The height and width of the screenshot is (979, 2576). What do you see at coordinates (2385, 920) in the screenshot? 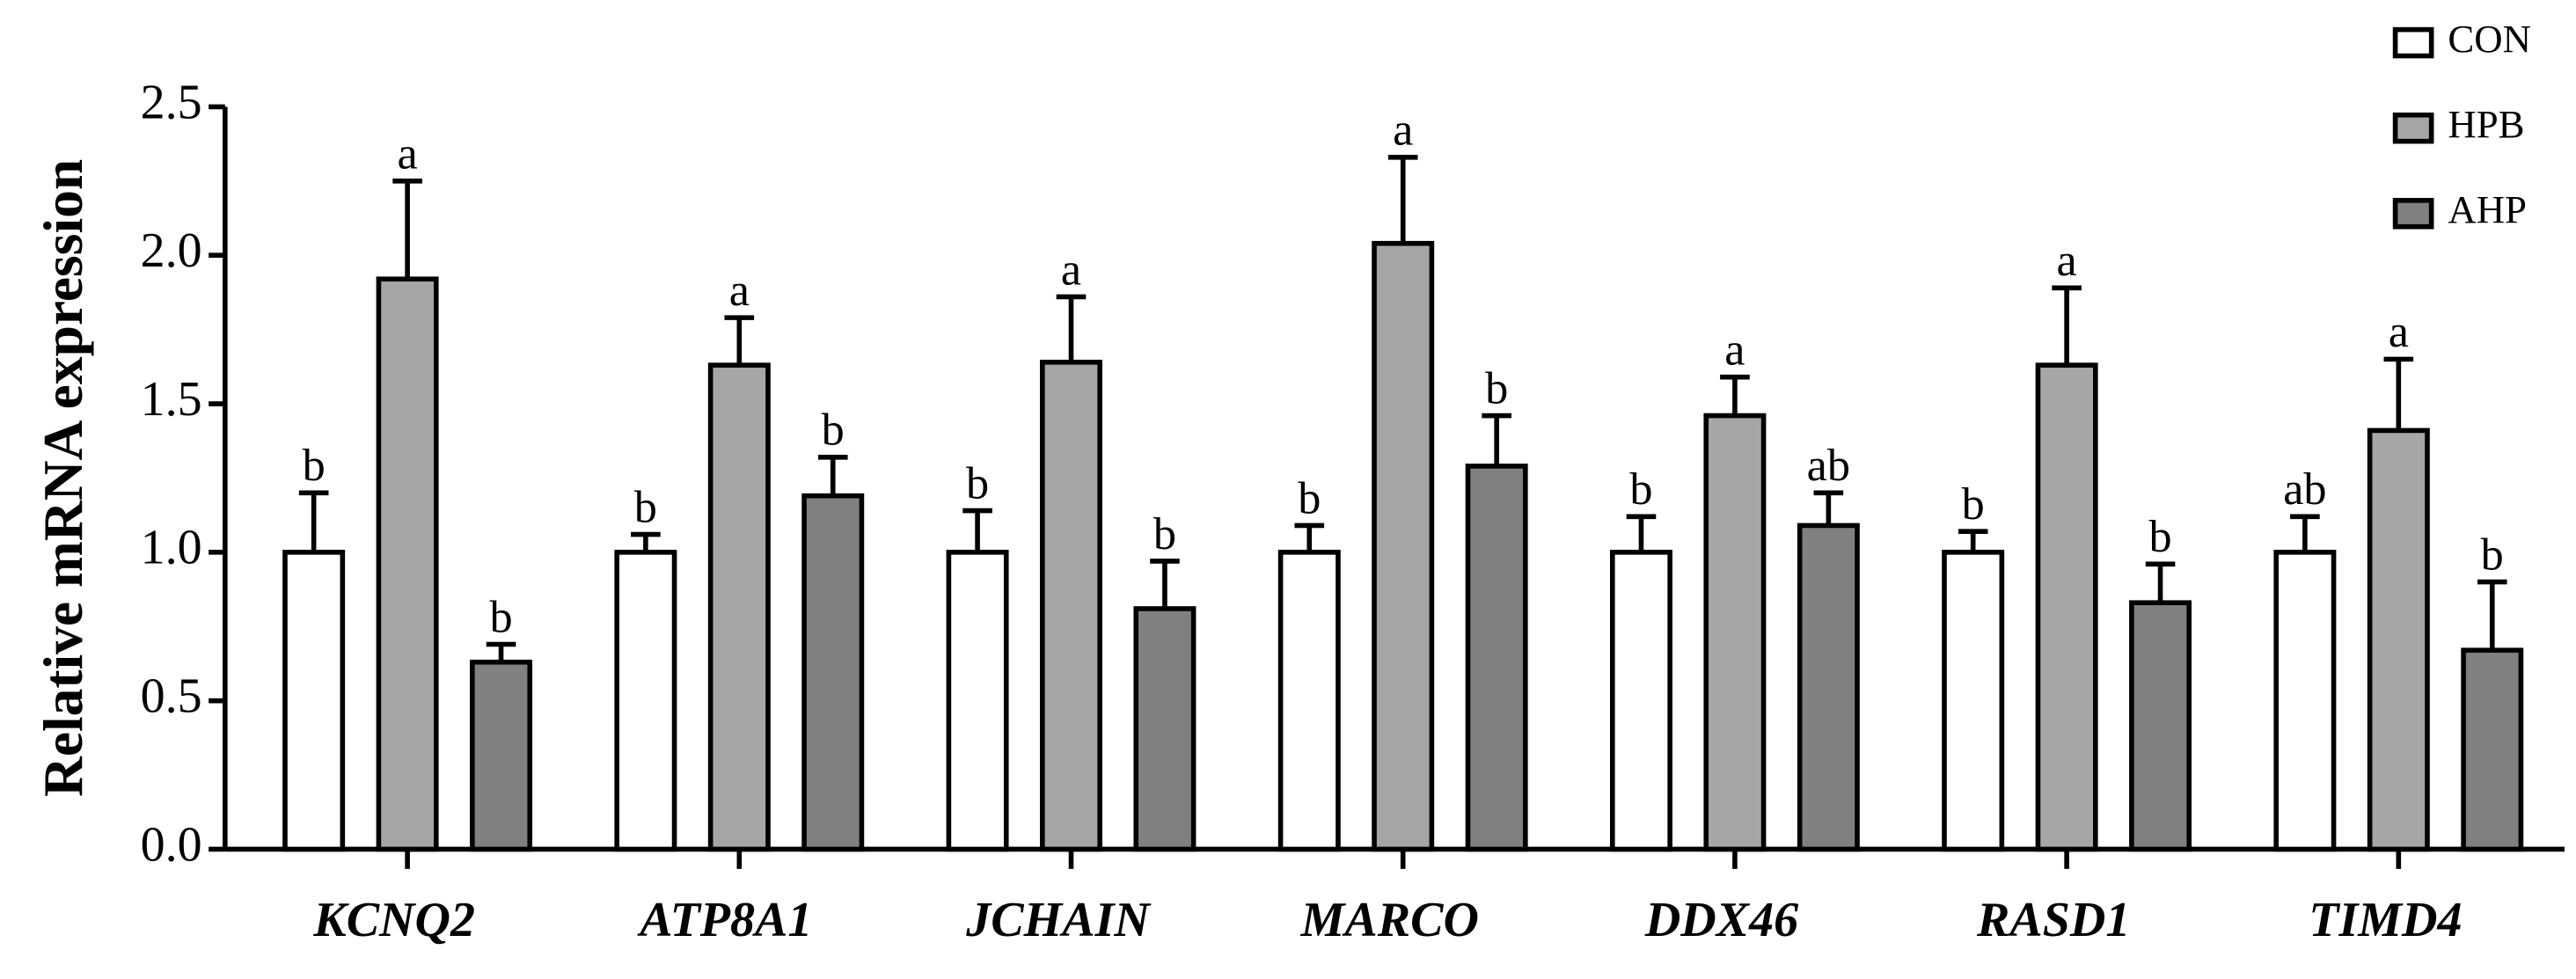
I see `x-tick-label: TIMD4` at bounding box center [2385, 920].